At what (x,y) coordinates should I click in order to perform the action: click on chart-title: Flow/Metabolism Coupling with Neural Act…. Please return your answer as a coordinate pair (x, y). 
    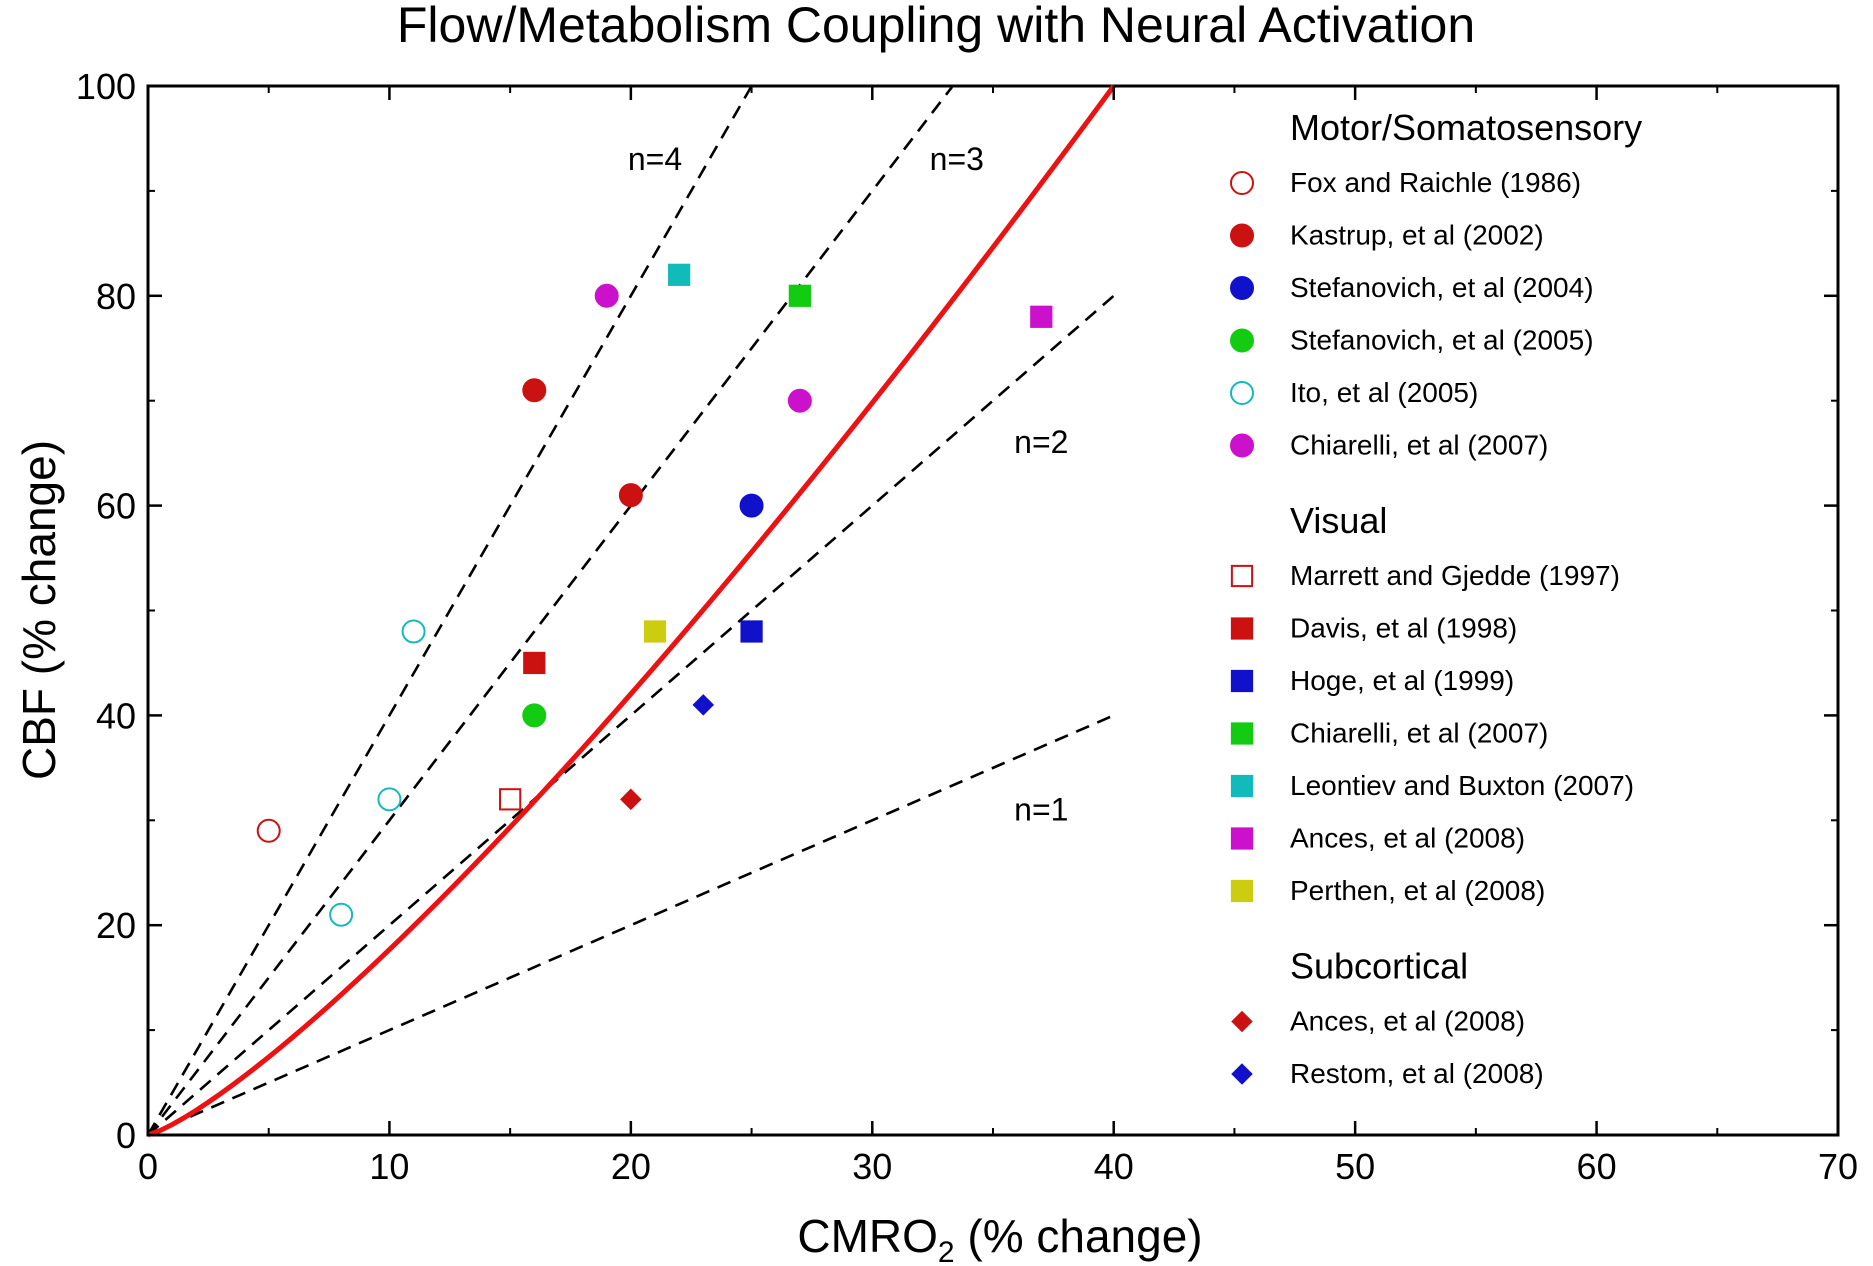
    Looking at the image, I should click on (936, 26).